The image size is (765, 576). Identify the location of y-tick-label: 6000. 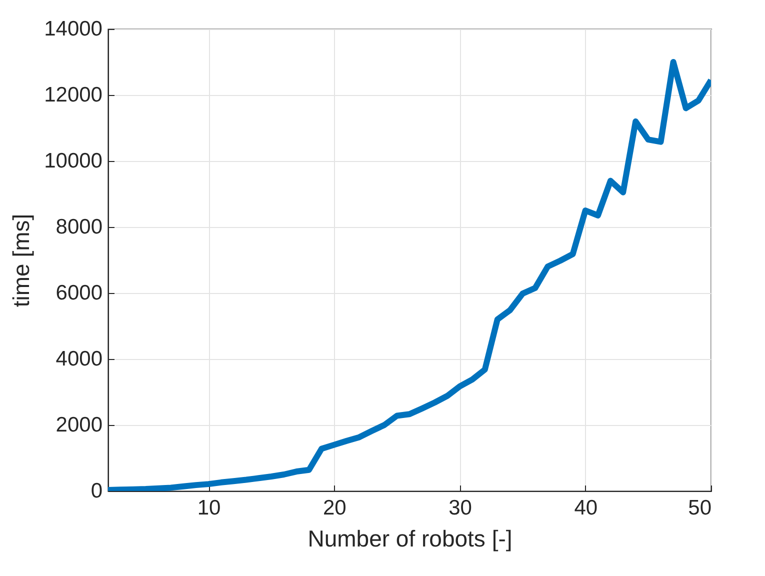
(79, 293).